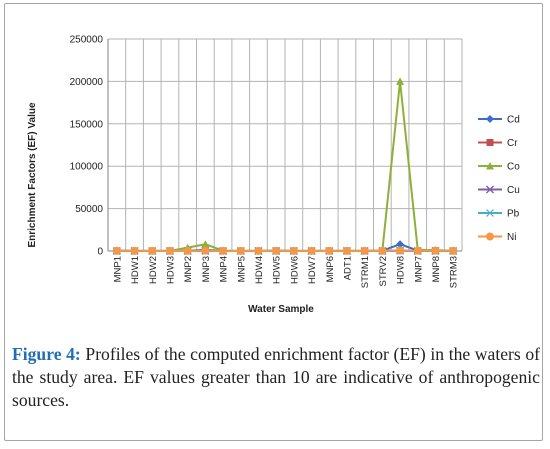 The width and height of the screenshot is (550, 449). Describe the element at coordinates (281, 309) in the screenshot. I see `x-axis-label: Water Sample` at that location.